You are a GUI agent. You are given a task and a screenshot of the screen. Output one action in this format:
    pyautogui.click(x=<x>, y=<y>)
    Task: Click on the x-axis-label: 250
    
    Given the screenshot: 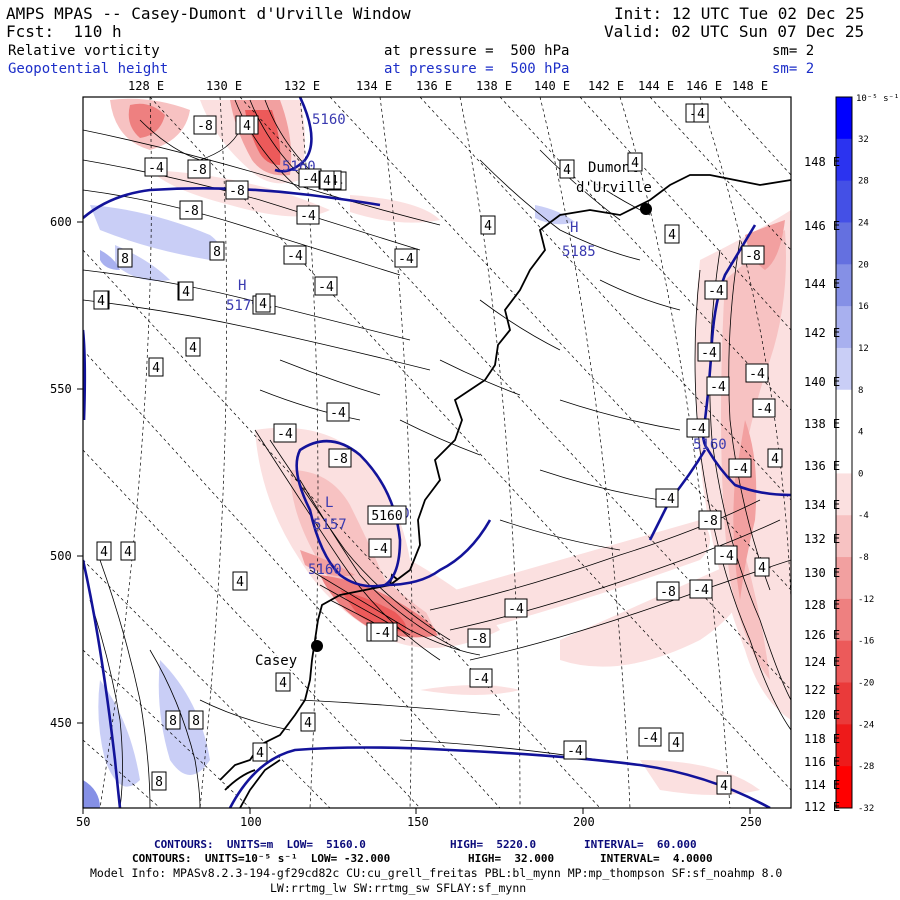 What is the action you would take?
    pyautogui.click(x=751, y=822)
    